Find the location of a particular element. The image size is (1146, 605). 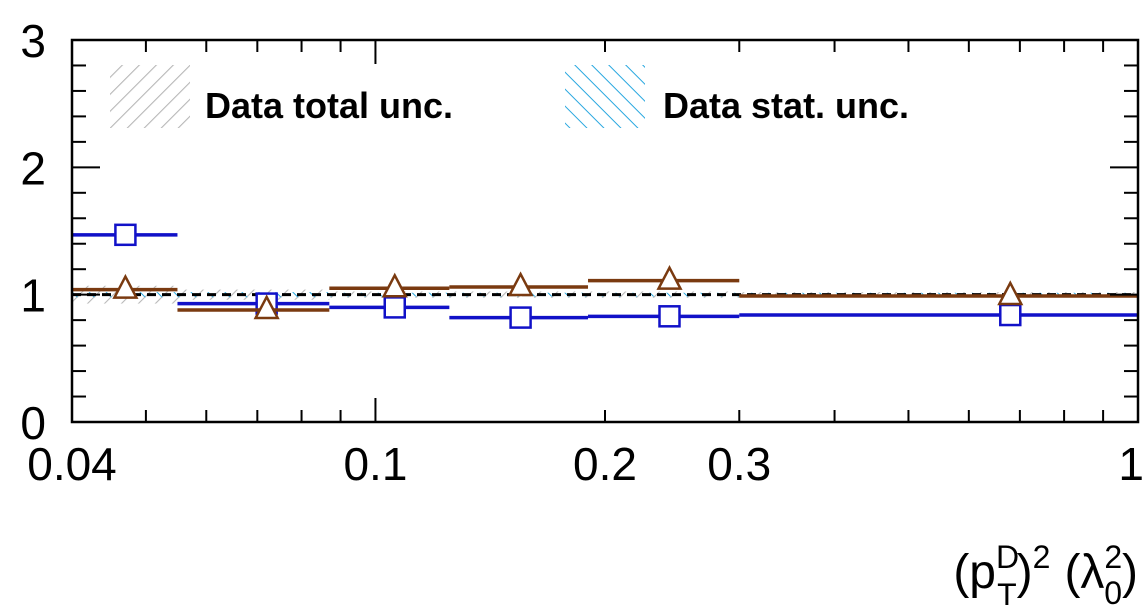

x-tick-label-2: 0.1 is located at coordinates (375, 464).